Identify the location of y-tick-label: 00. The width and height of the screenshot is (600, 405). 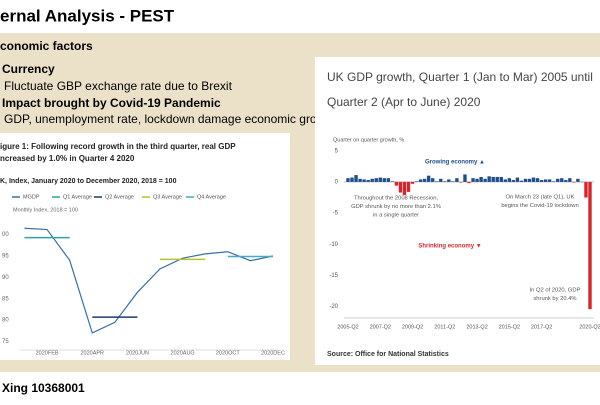
(5, 235).